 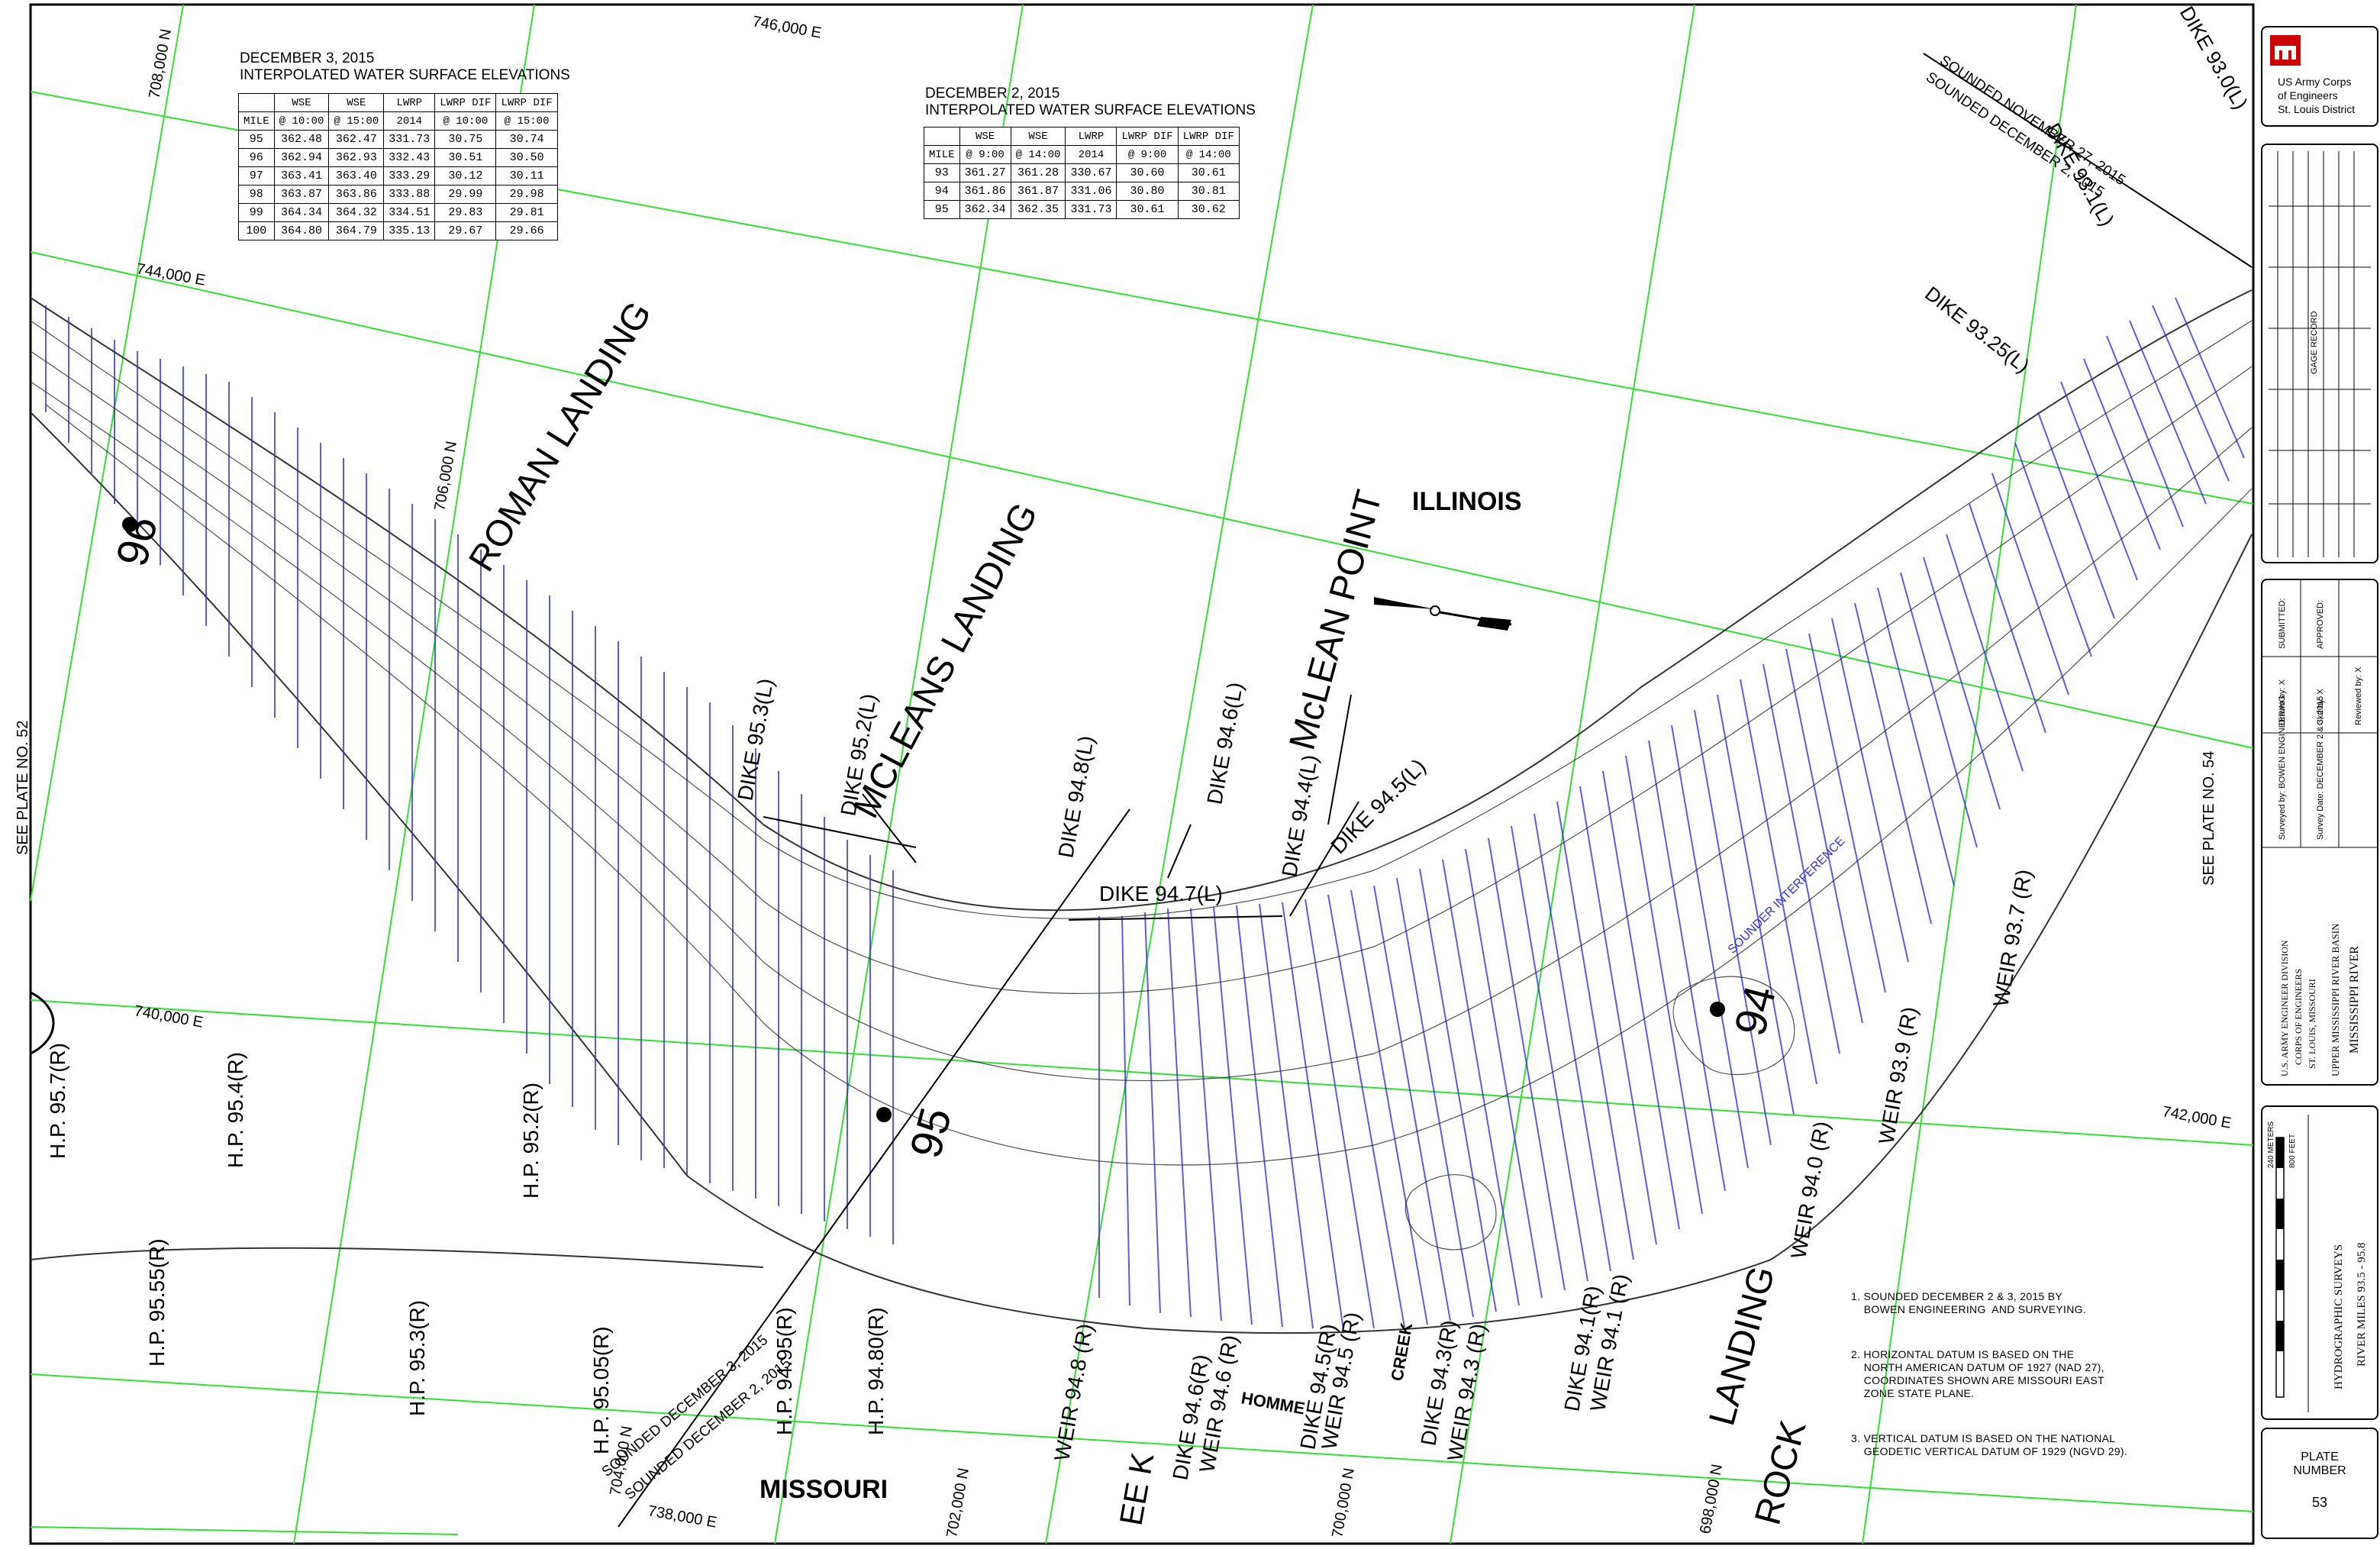 I want to click on label-mclean-point: McLEAN POINT, so click(x=1336, y=620).